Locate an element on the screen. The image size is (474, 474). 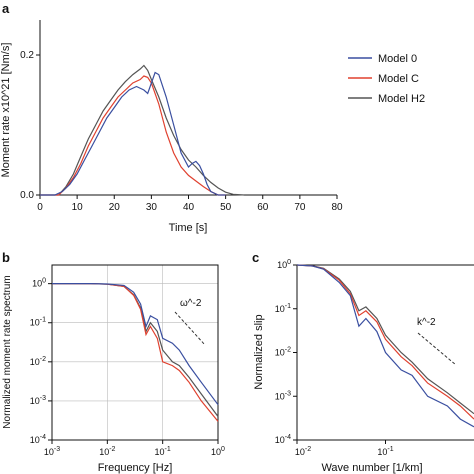
panel-c-x-axis-title: Wave number [1/km] is located at coordinates (371, 468).